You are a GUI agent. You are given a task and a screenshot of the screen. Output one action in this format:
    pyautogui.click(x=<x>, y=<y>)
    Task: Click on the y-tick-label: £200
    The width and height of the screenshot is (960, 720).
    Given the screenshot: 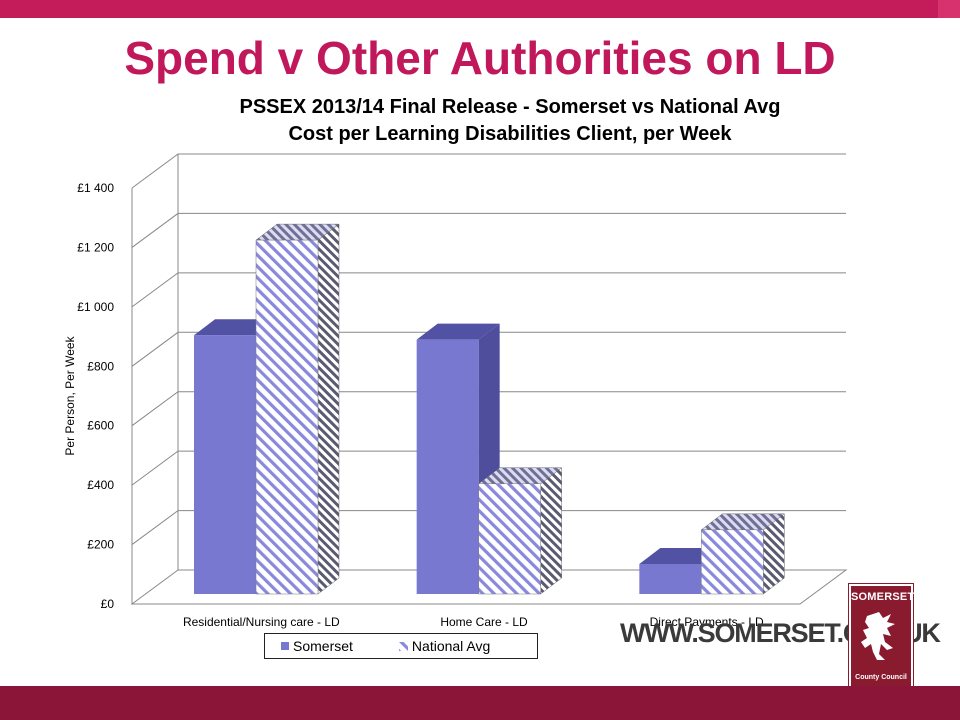 What is the action you would take?
    pyautogui.click(x=100, y=545)
    